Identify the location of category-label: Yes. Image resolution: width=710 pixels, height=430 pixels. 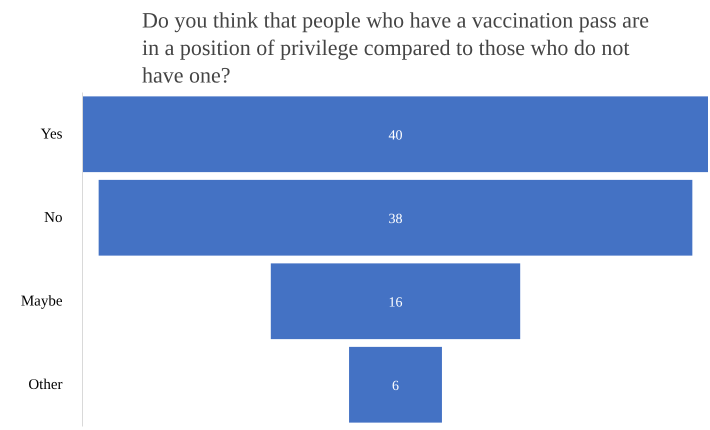
(51, 134).